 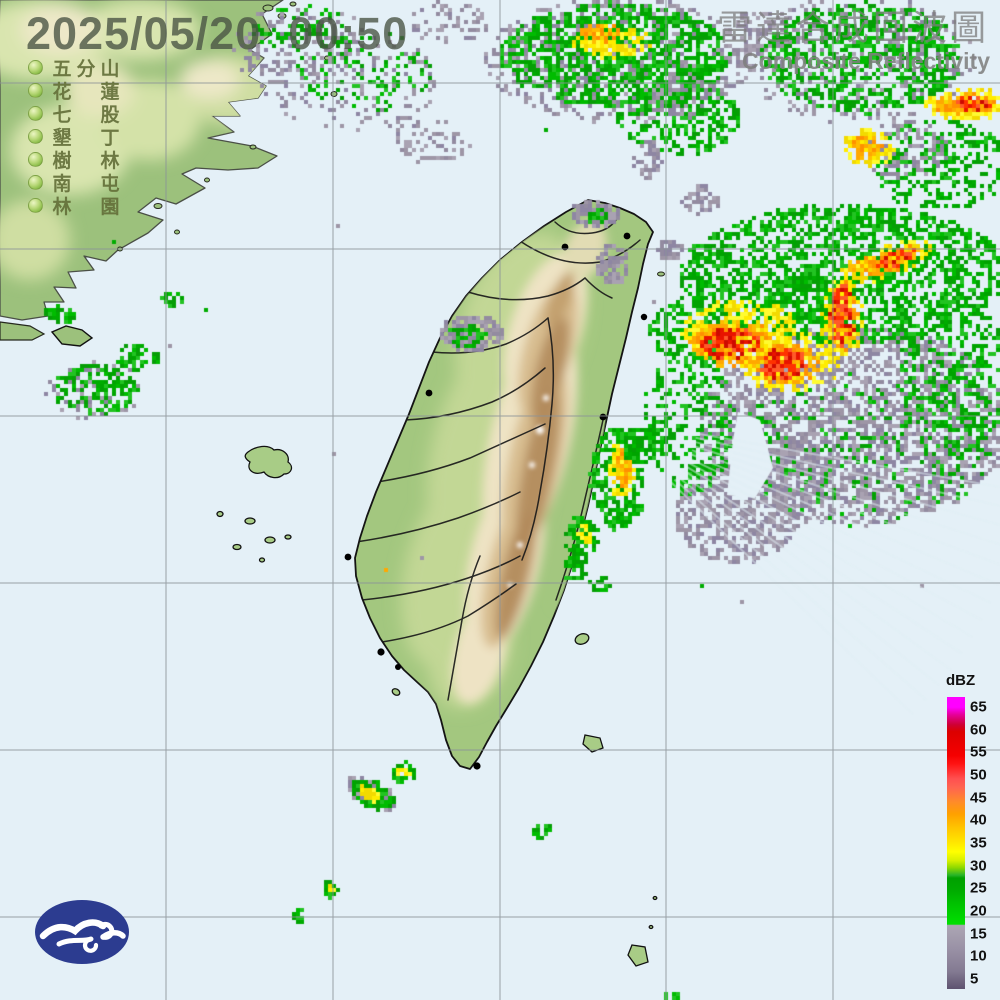 I want to click on station-name-char: 五, so click(x=62, y=69).